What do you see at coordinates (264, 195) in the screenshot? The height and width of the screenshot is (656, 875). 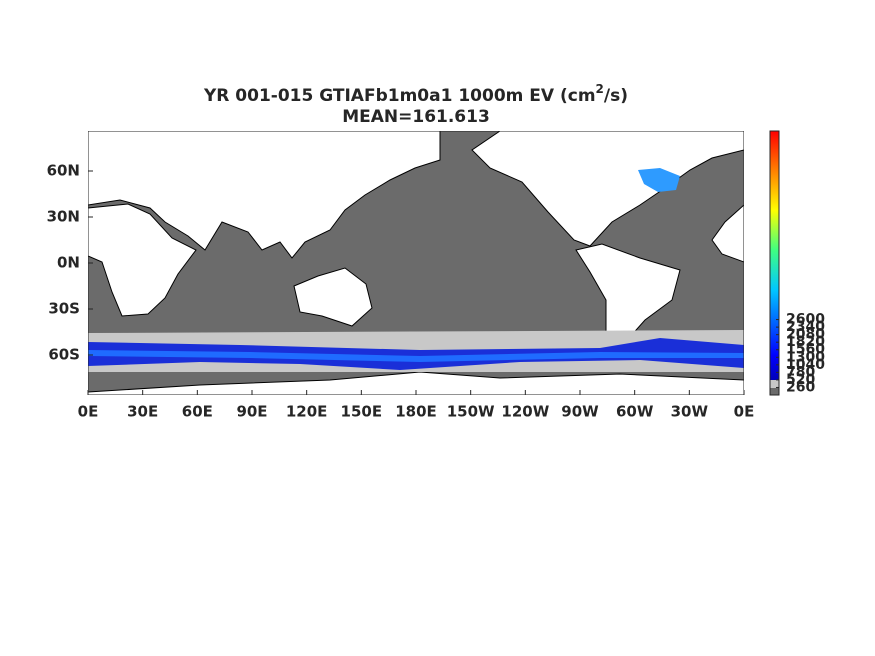 I see `eurasia` at bounding box center [264, 195].